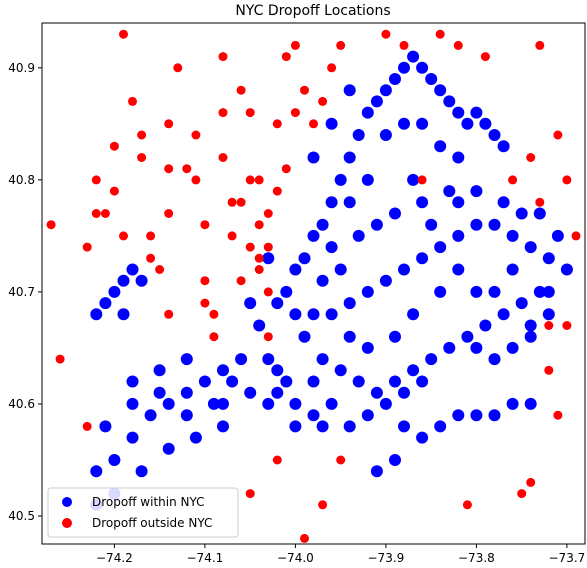 The width and height of the screenshot is (587, 568). I want to click on chart-title: NYC Dropoff Locations, so click(312, 11).